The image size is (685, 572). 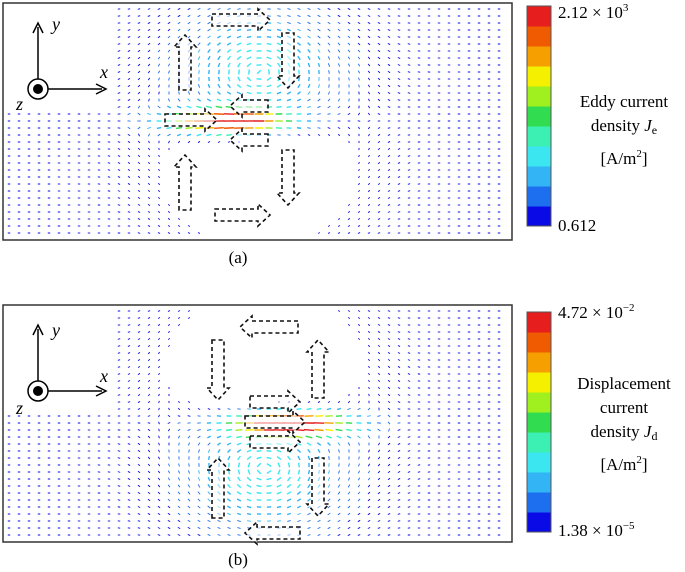 What do you see at coordinates (539, 116) in the screenshot?
I see `colorbar` at bounding box center [539, 116].